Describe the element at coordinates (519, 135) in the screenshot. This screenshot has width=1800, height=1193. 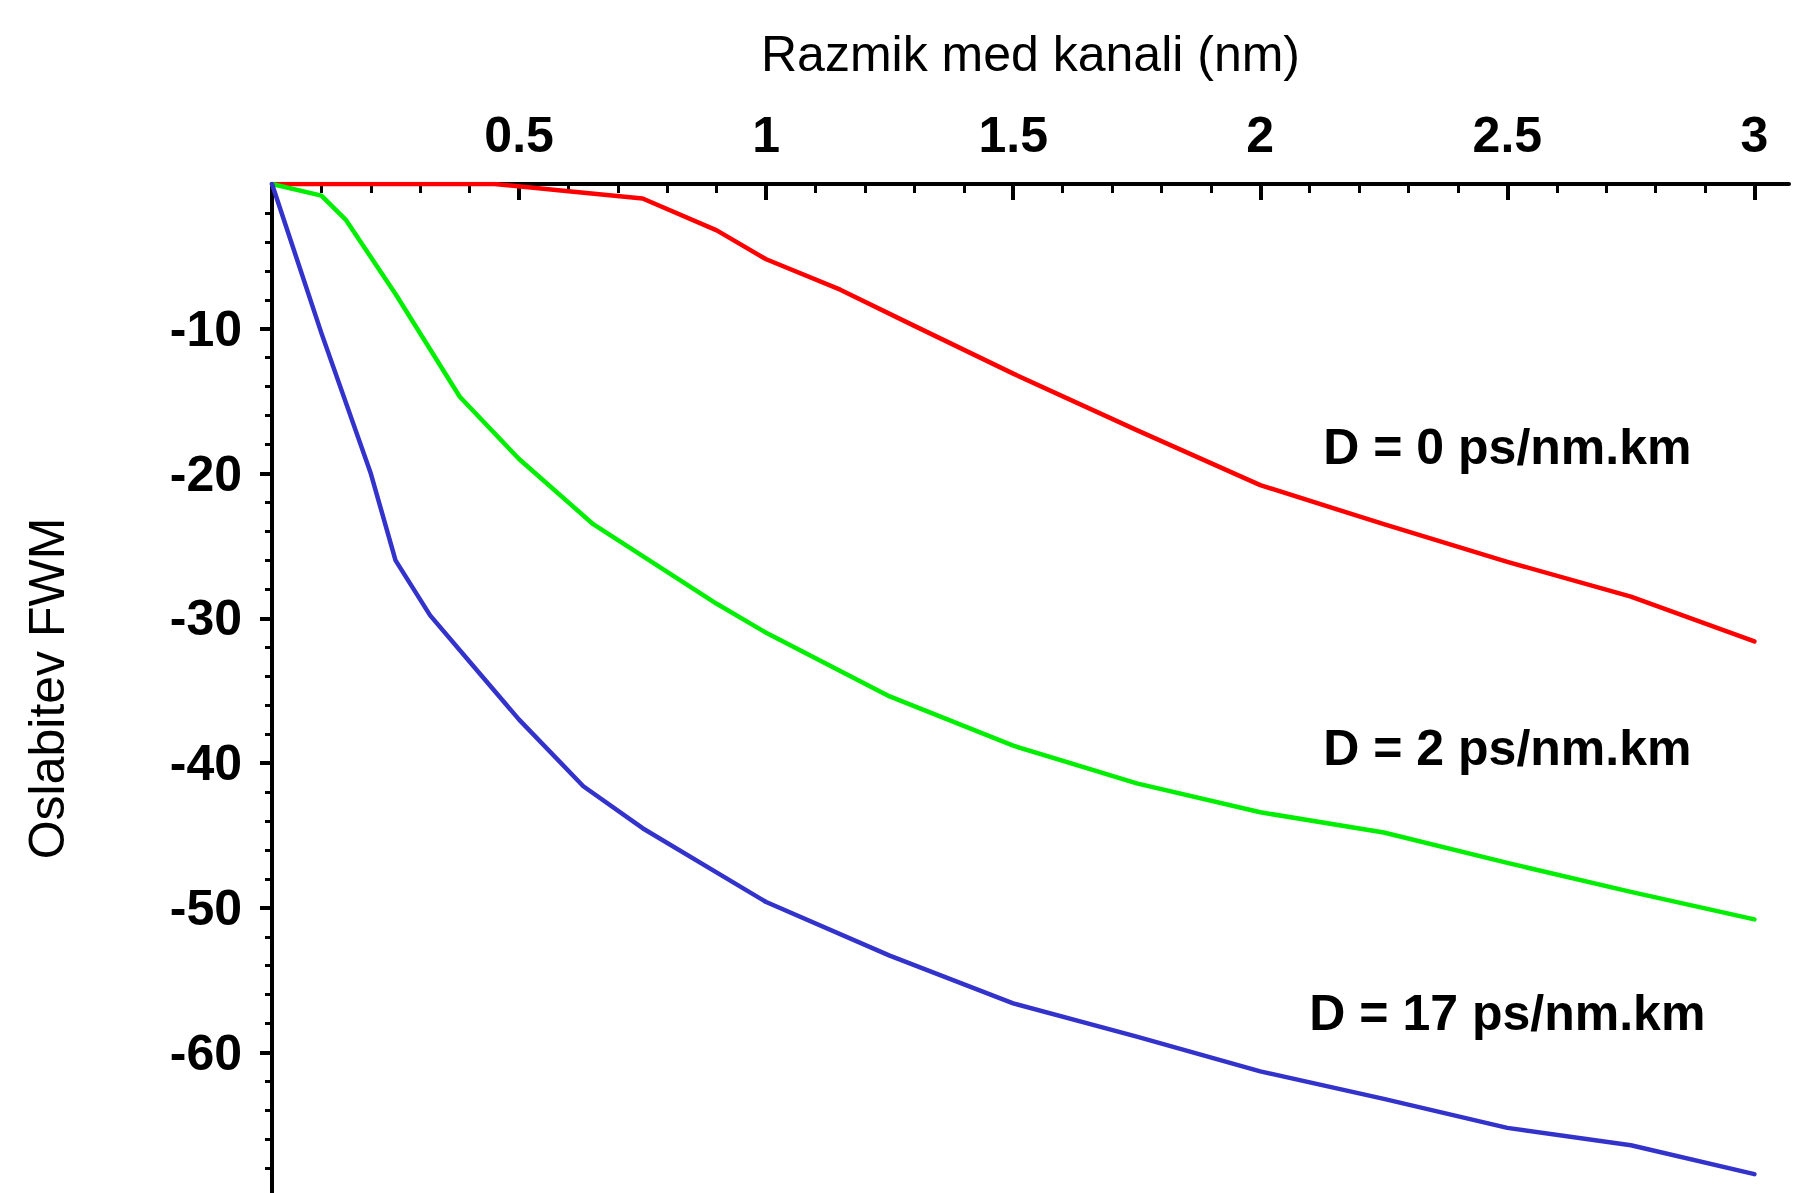
I see `x-tick-label: 0.5` at that location.